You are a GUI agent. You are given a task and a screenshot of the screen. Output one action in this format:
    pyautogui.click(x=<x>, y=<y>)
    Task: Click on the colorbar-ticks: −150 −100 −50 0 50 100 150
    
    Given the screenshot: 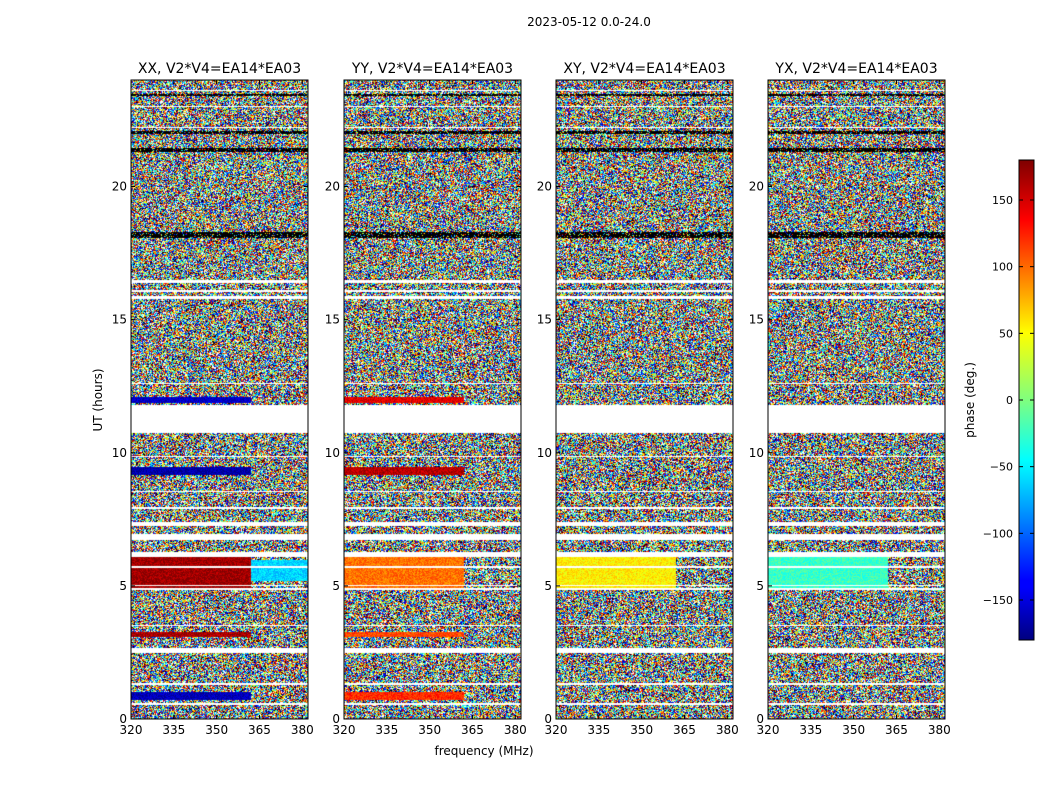 What is the action you would take?
    pyautogui.click(x=1008, y=400)
    